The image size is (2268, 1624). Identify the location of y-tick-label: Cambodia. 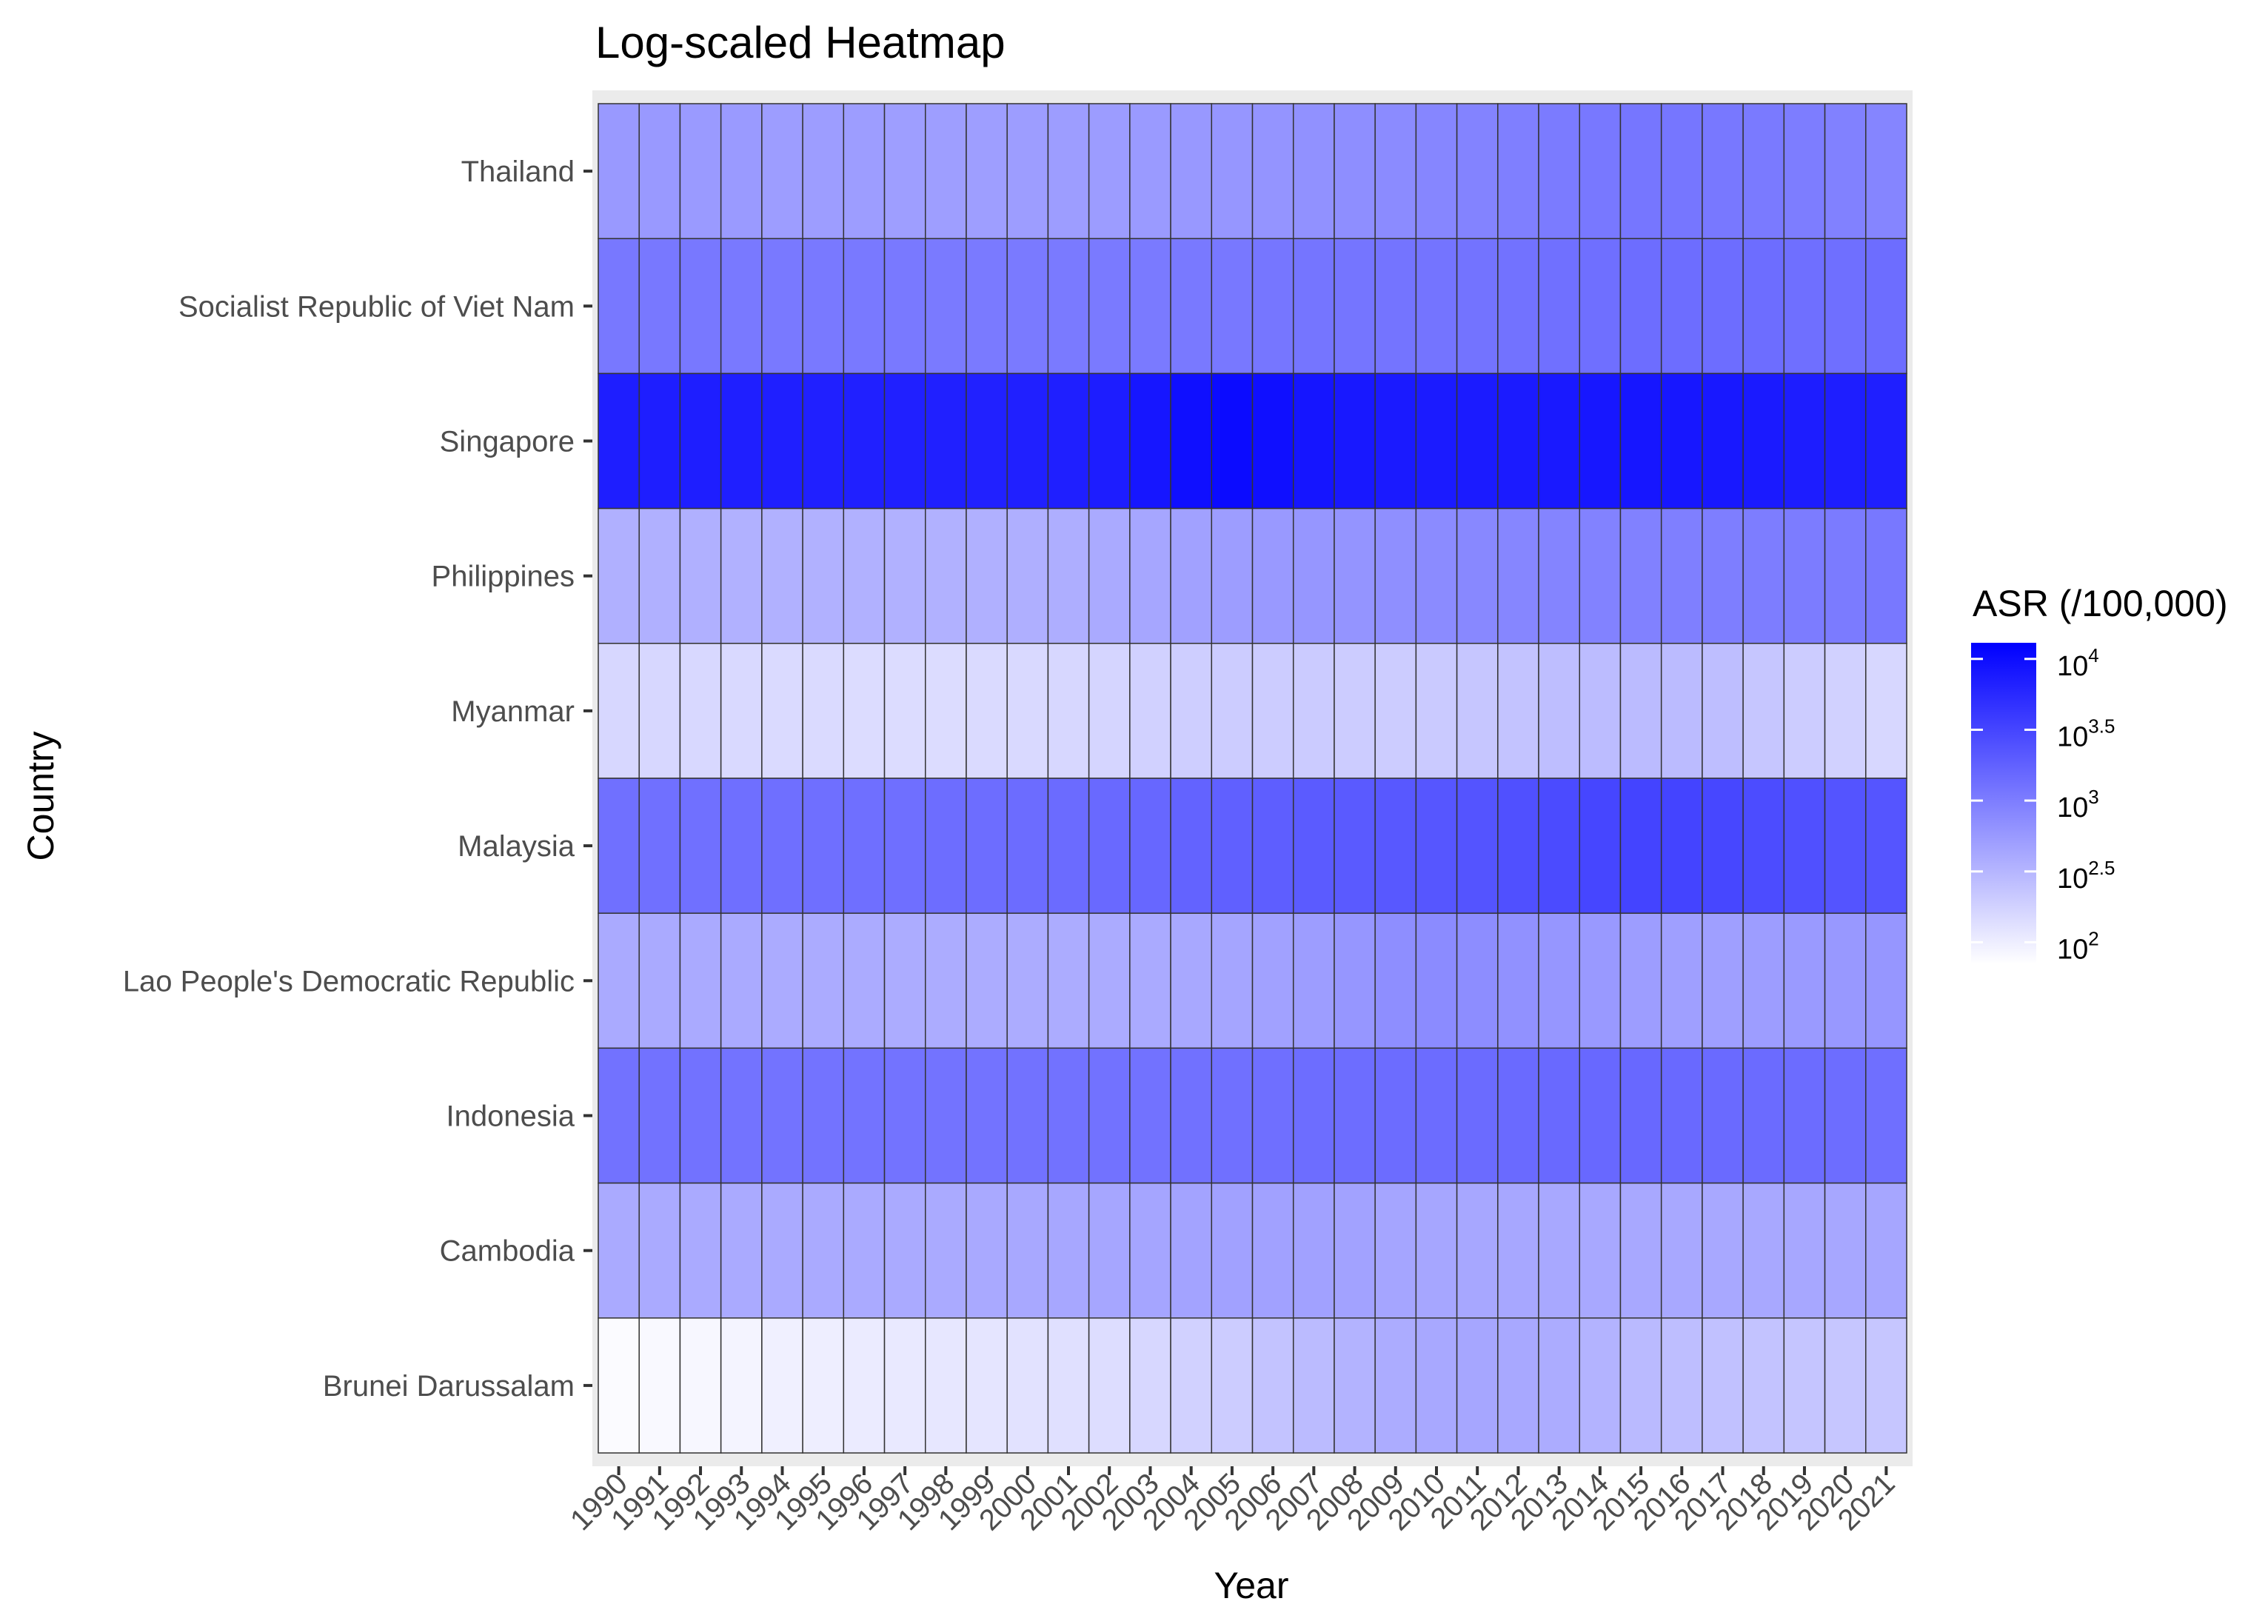
(507, 1251).